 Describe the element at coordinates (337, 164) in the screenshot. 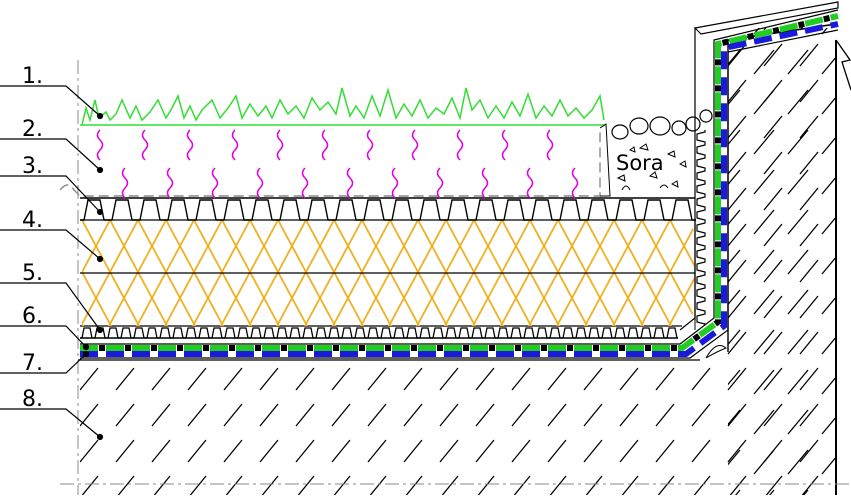

I see `substrate-layer` at that location.